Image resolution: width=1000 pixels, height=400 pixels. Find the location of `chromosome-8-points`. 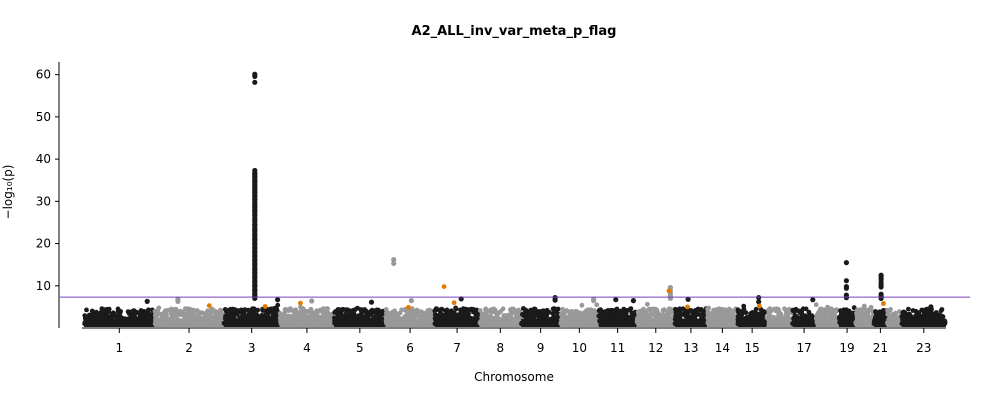

chromosome-8-points is located at coordinates (500, 316).